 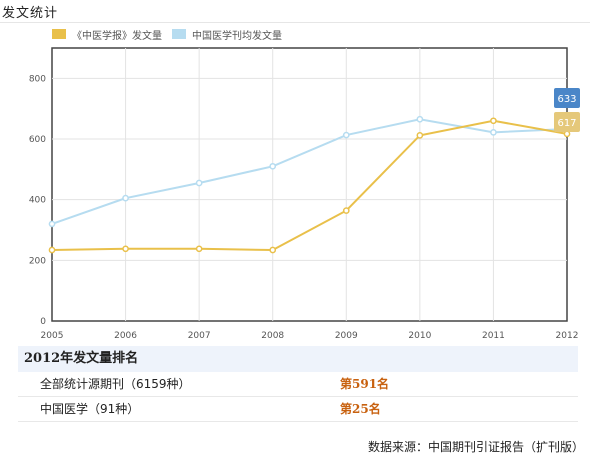 What do you see at coordinates (52, 336) in the screenshot?
I see `x-tick-label: 2005` at bounding box center [52, 336].